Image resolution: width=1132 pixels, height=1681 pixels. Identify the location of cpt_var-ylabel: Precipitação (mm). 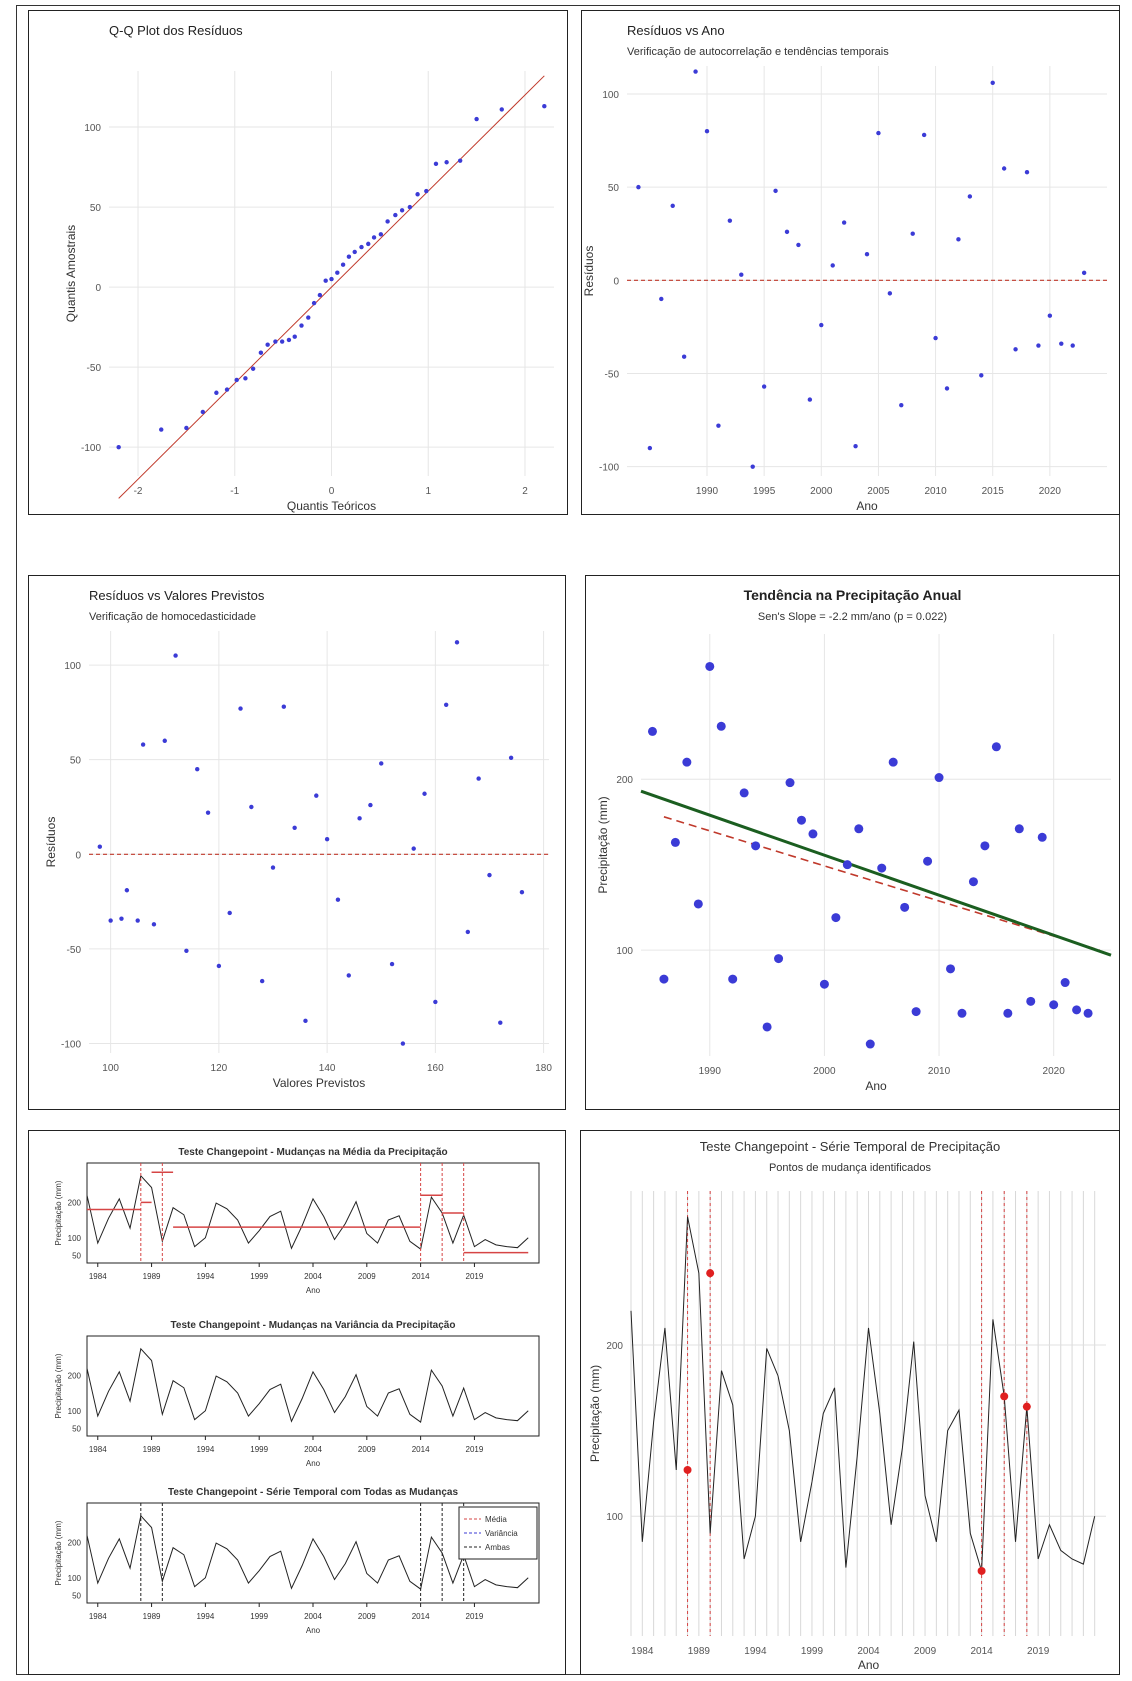
(58, 1385).